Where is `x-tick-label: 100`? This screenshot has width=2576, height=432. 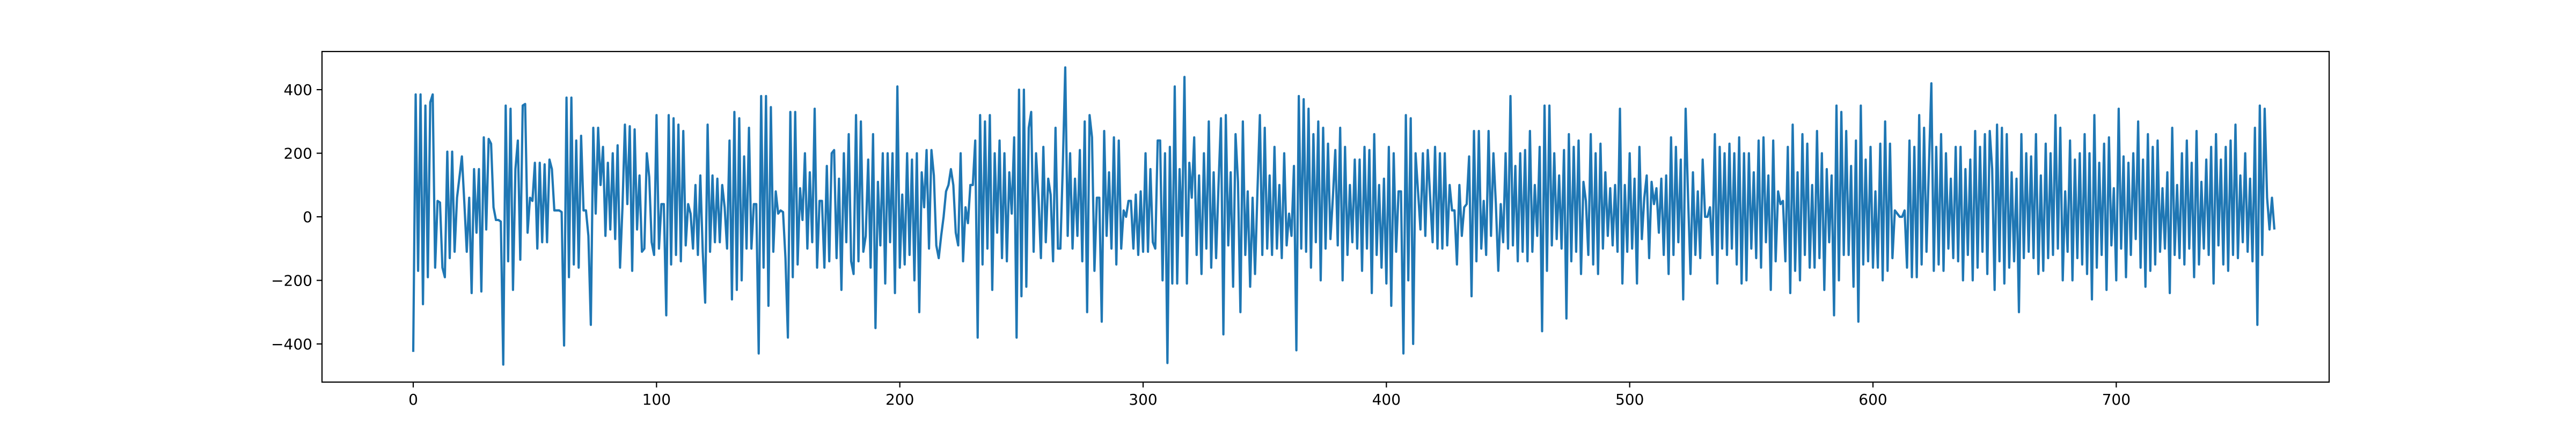 x-tick-label: 100 is located at coordinates (656, 399).